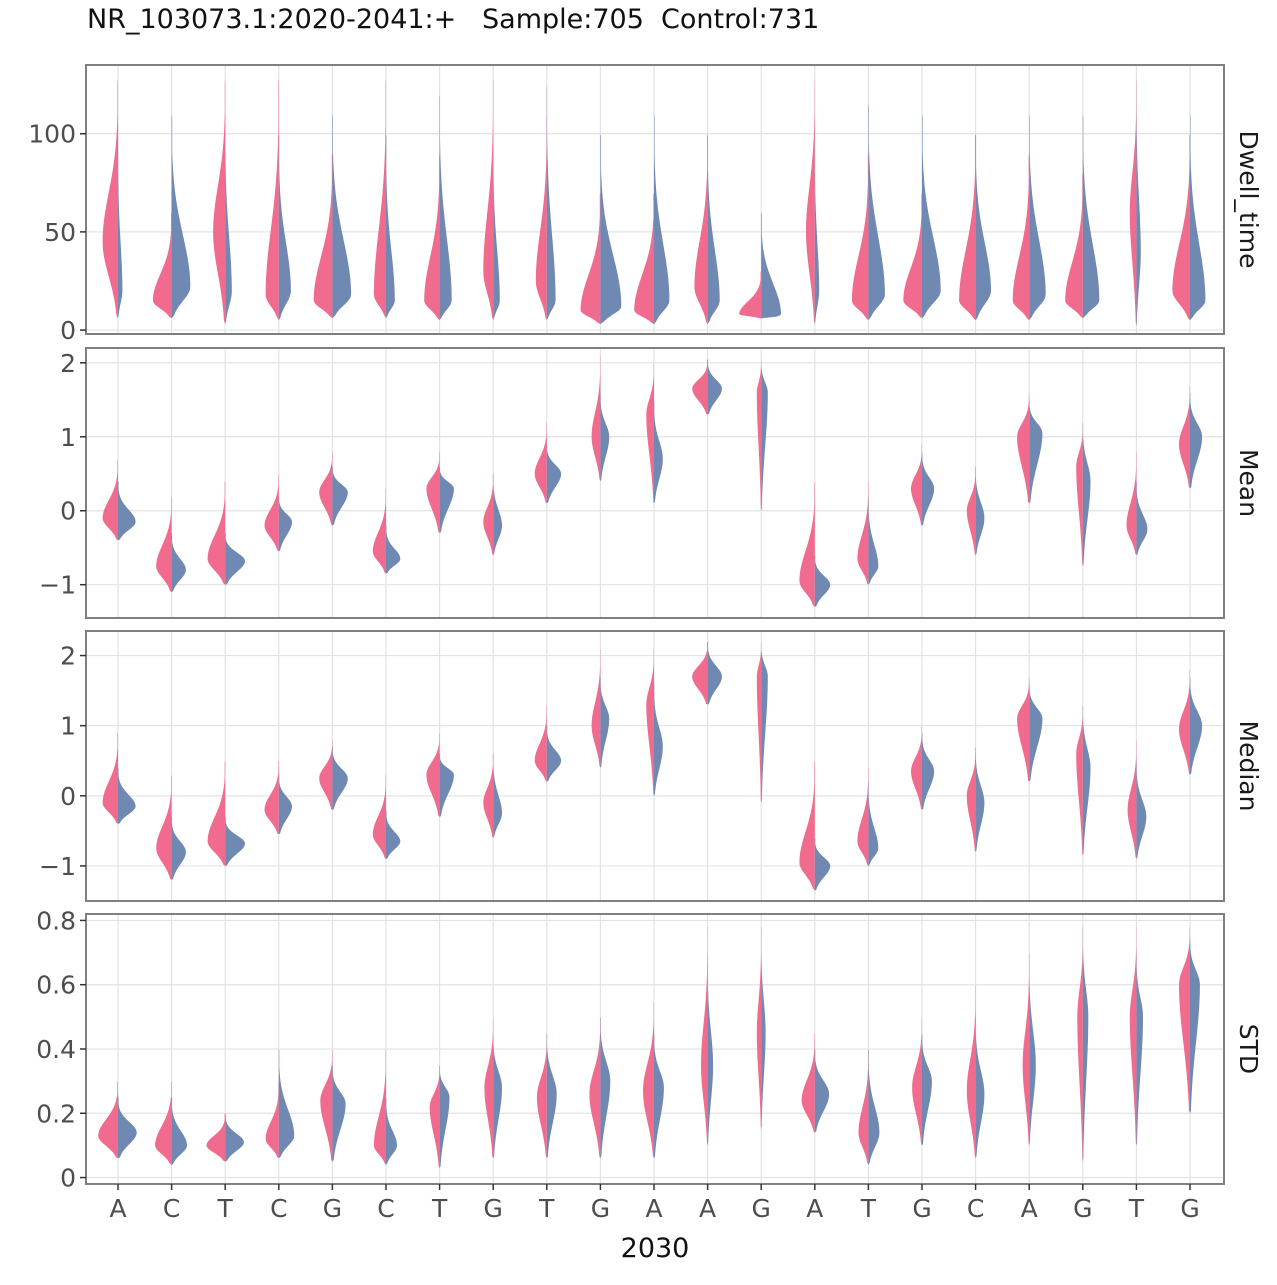  Describe the element at coordinates (56, 985) in the screenshot. I see `y-tick-label: 0.6` at that location.